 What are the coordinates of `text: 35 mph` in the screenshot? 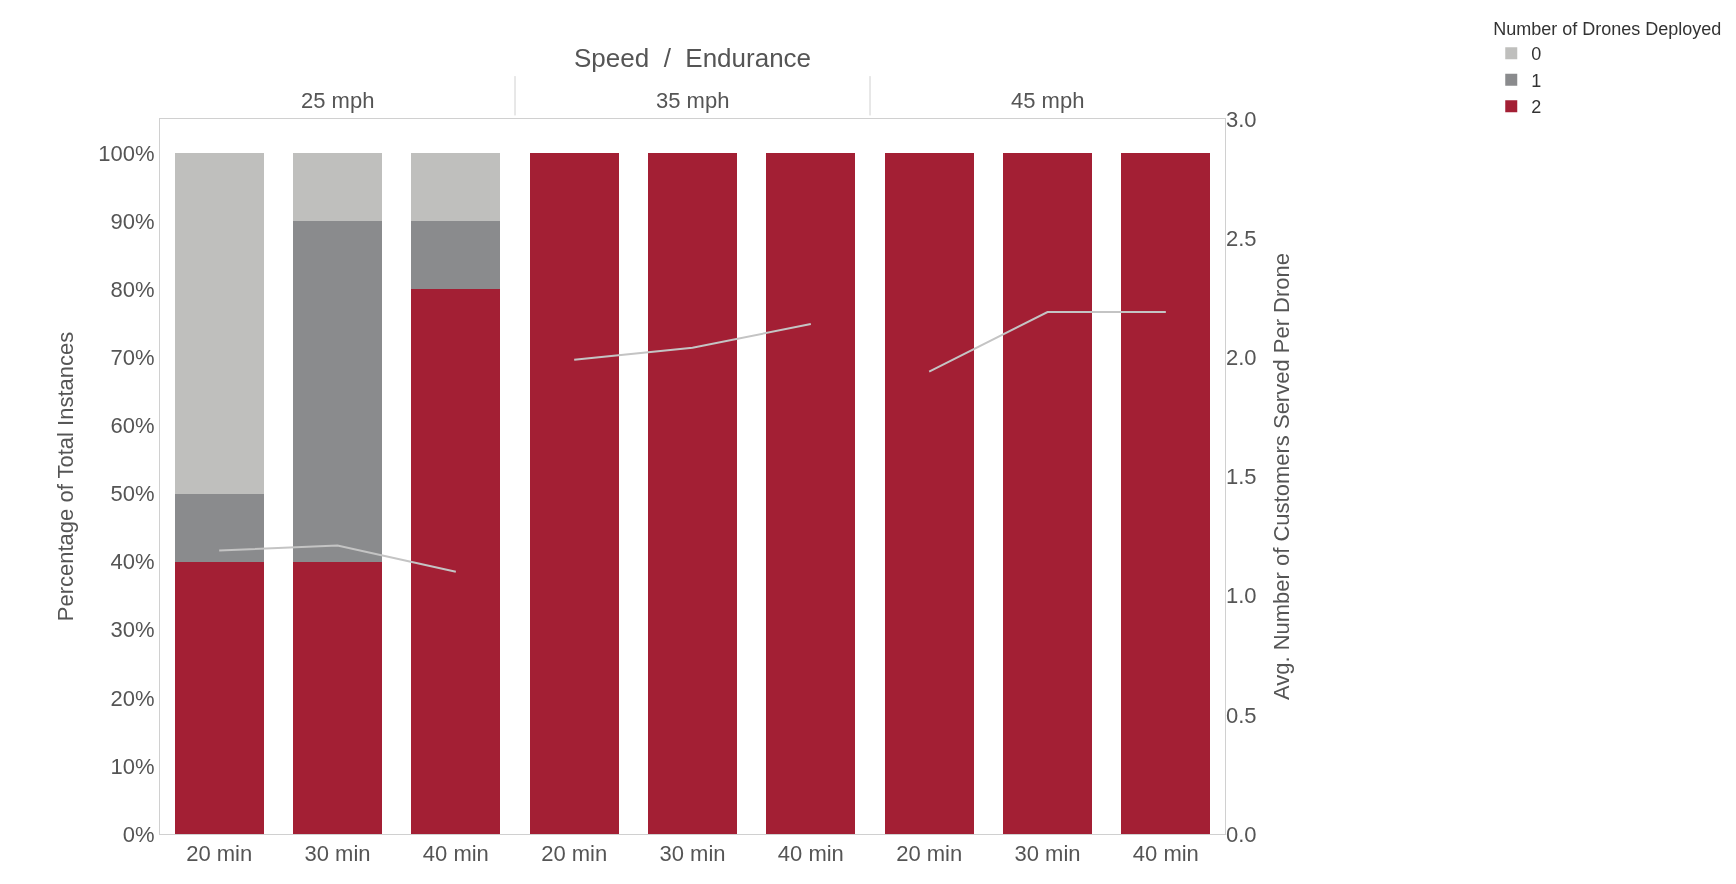 It's located at (693, 100).